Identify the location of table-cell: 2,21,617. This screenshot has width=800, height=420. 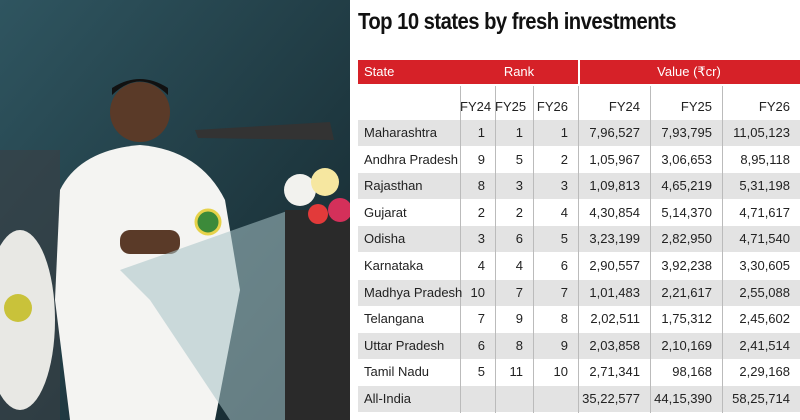
(686, 292).